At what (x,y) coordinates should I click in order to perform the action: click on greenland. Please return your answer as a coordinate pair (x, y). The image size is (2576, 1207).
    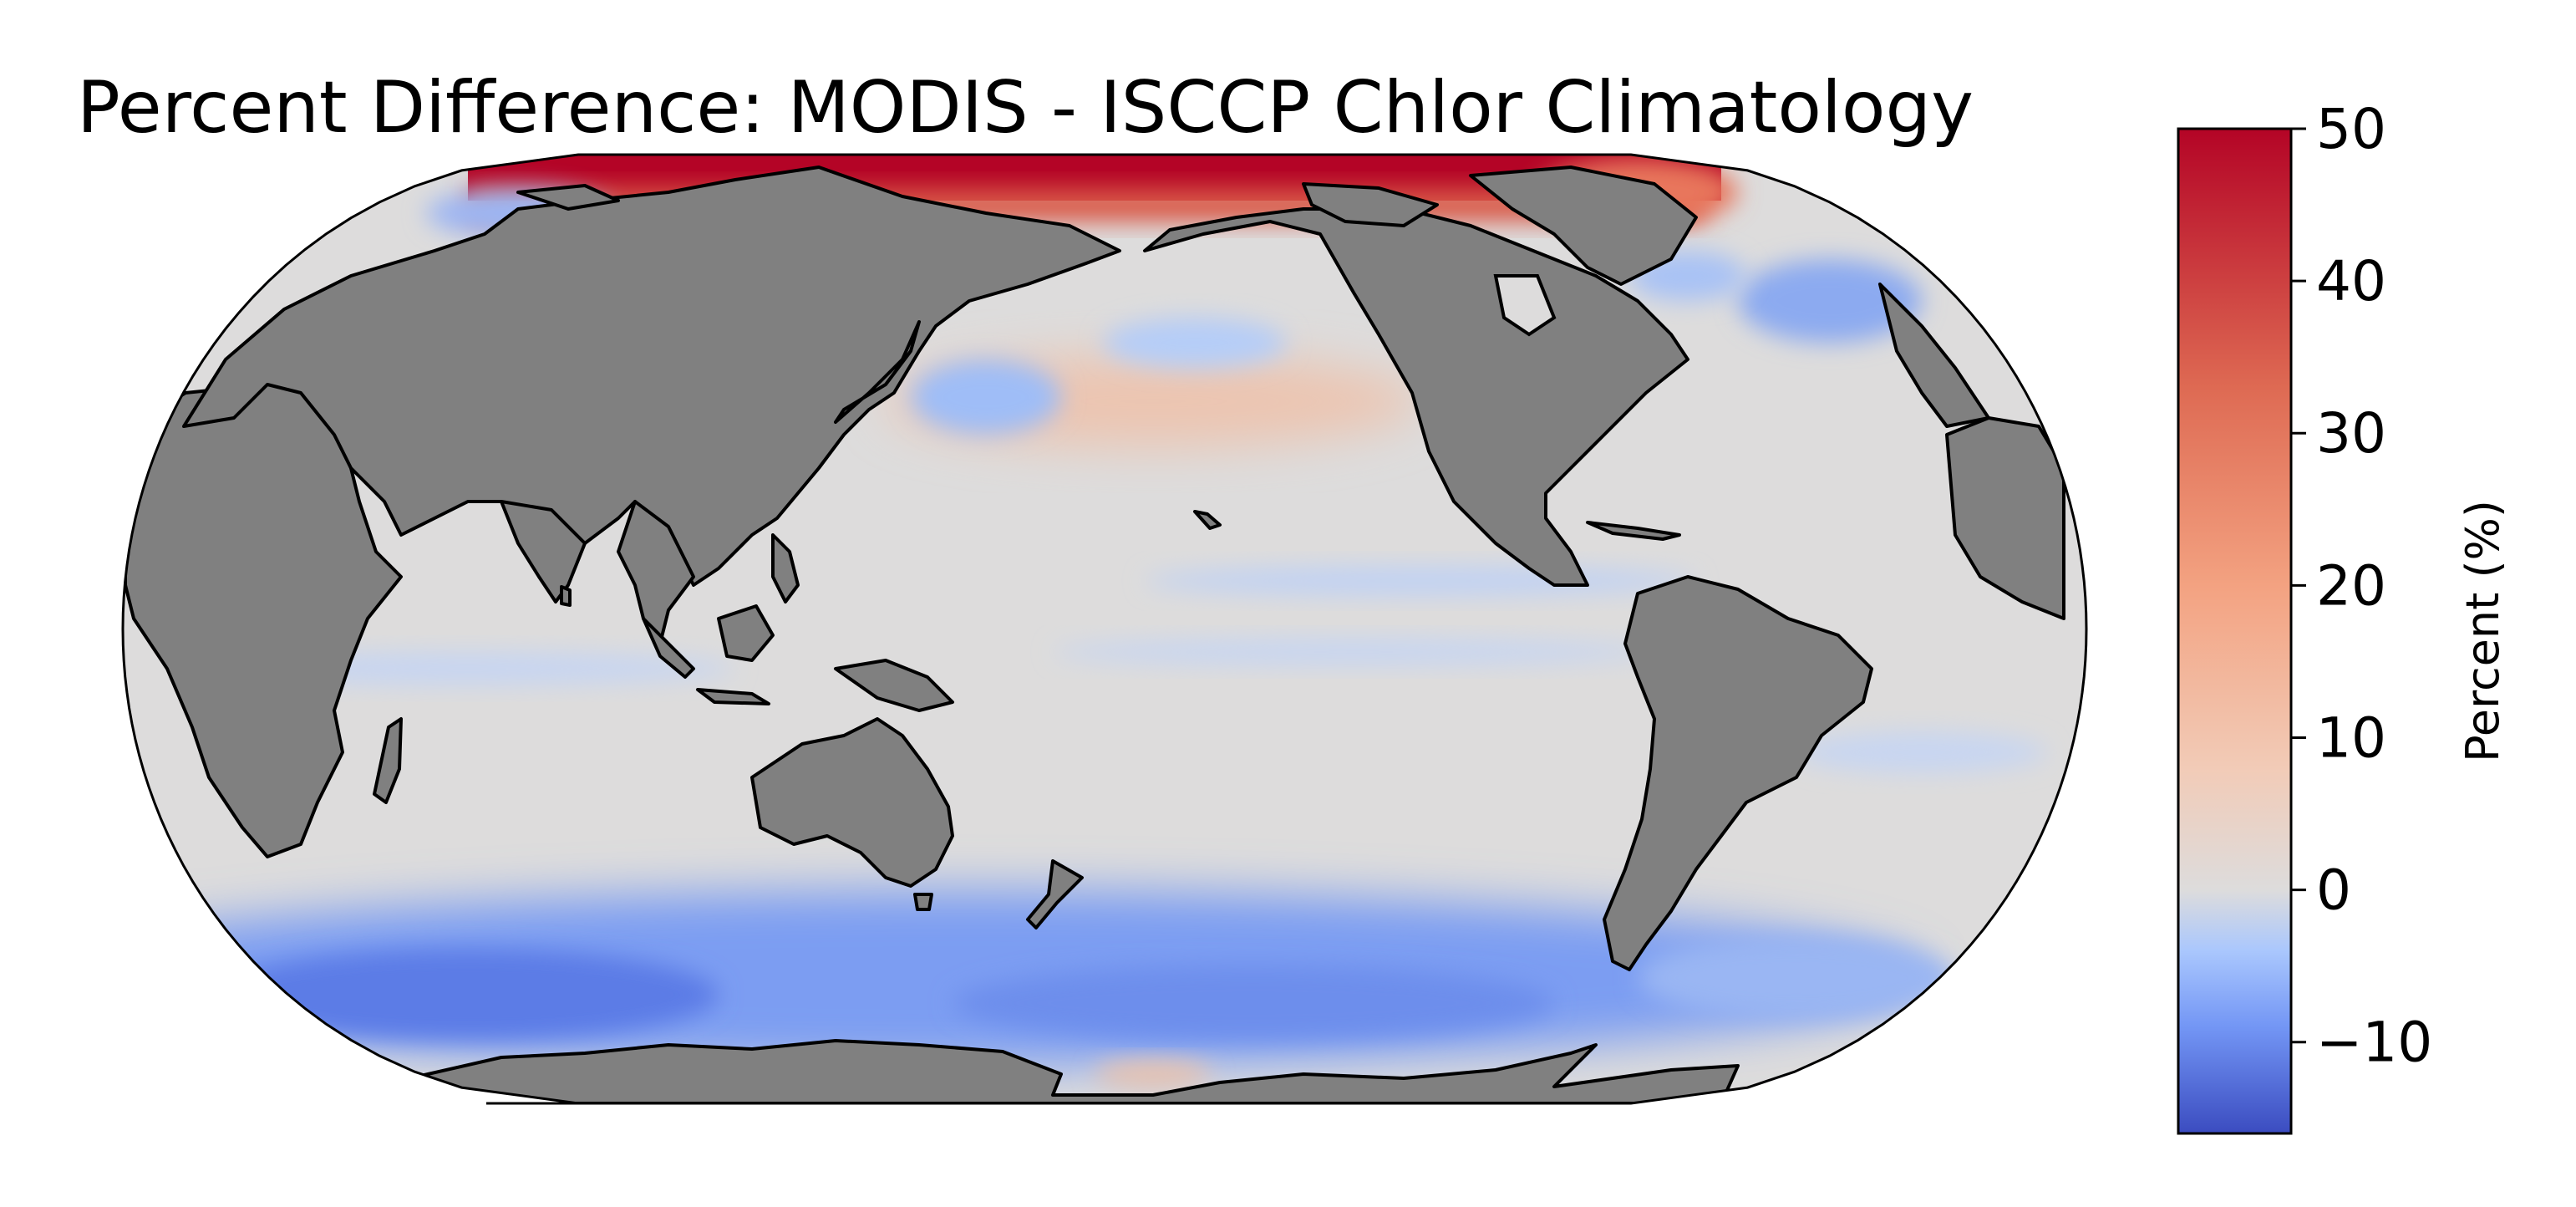
    Looking at the image, I should click on (1583, 226).